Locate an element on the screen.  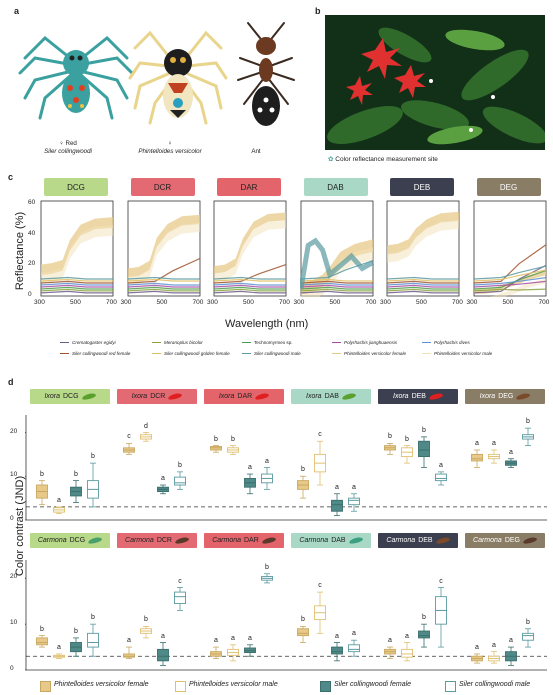
condition-header: Carmona DAR is located at coordinates (244, 540).